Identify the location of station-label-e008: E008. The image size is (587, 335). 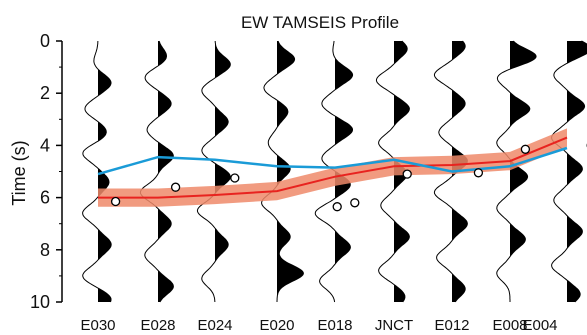
(509, 325).